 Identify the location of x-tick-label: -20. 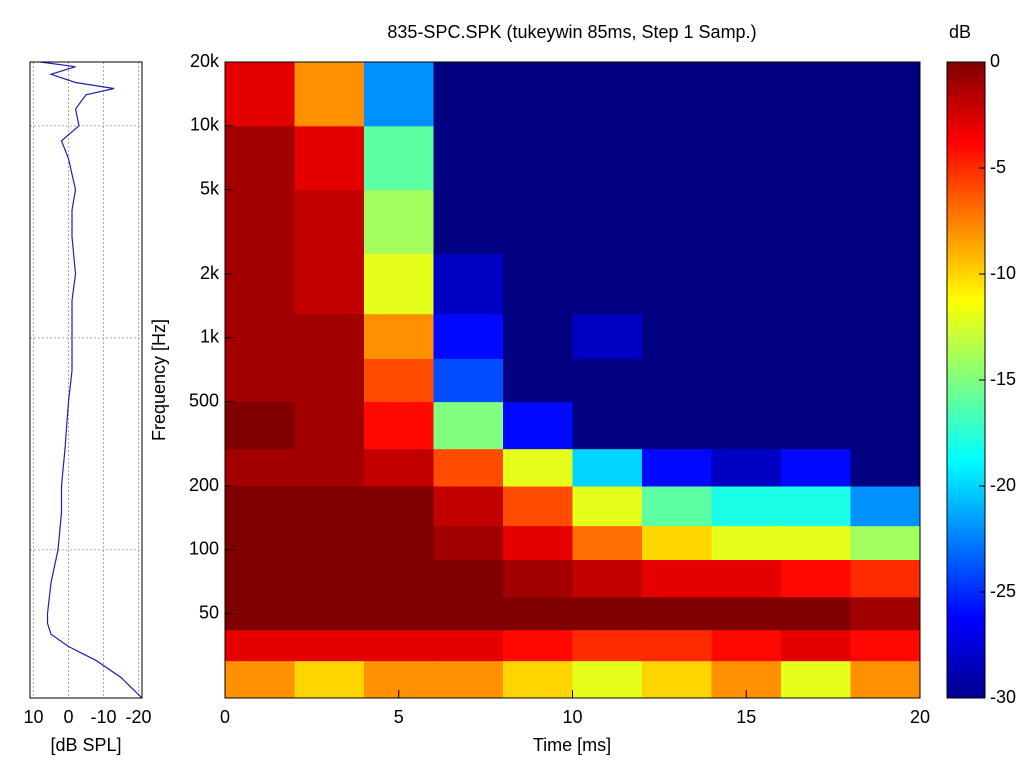
(138, 717).